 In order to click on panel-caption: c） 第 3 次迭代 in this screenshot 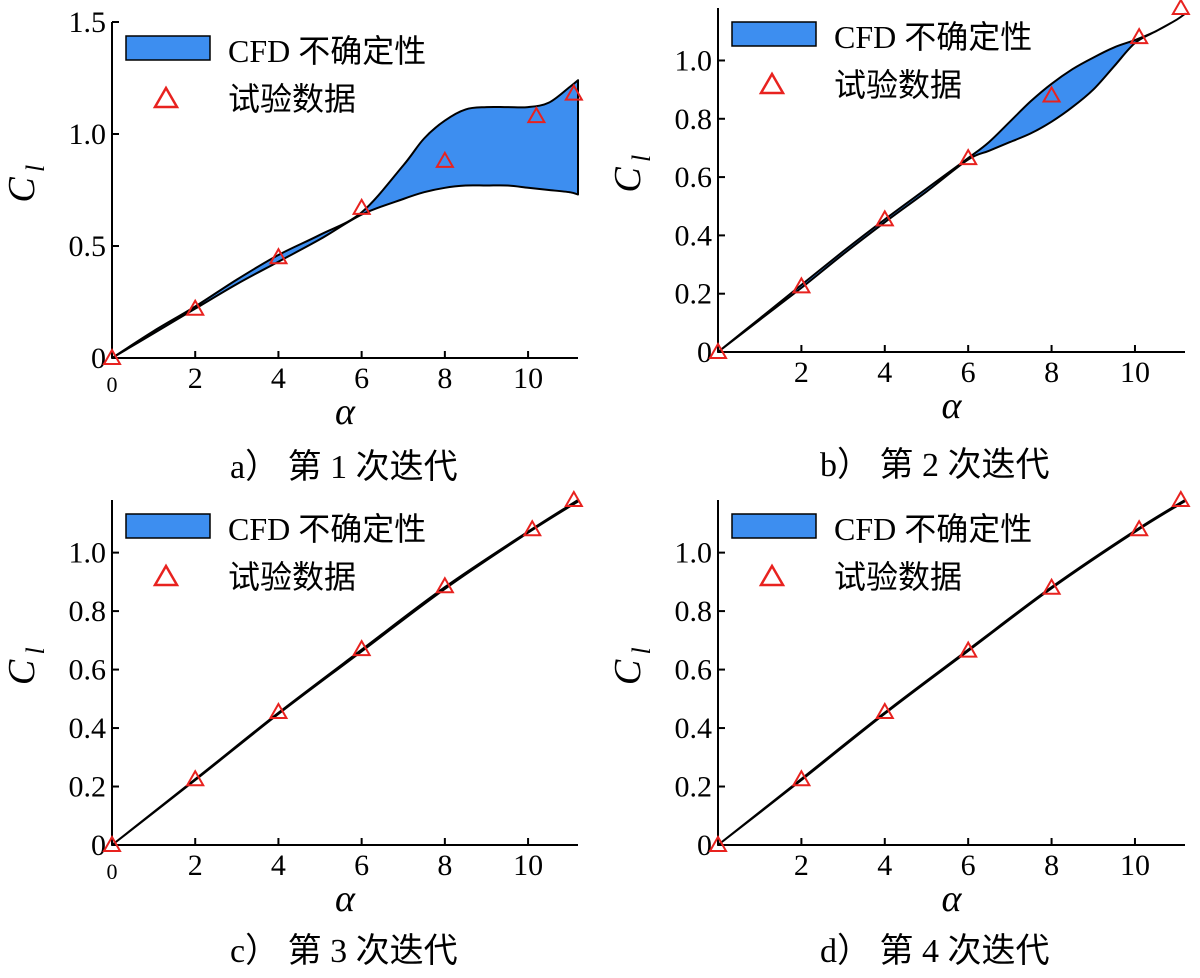, I will do `click(344, 951)`.